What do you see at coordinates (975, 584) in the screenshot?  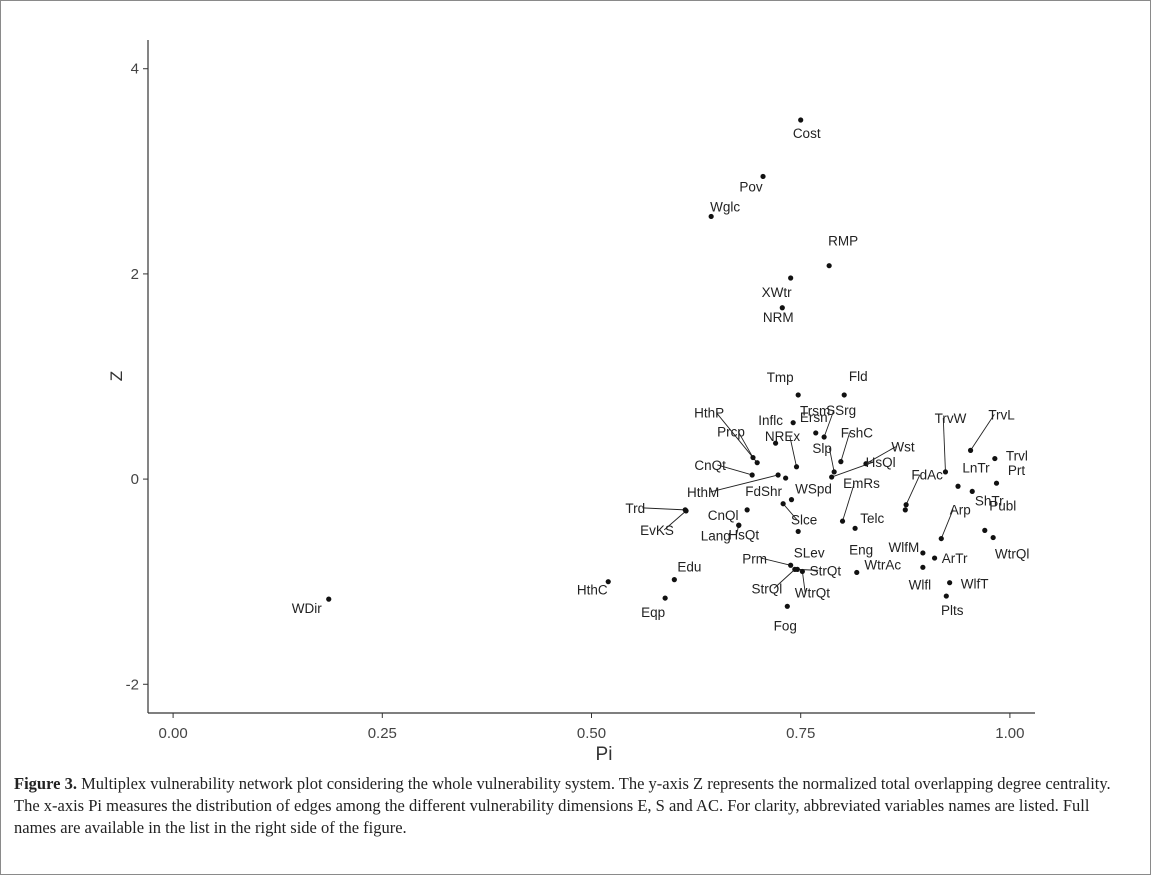 I see `point-label: WlfT` at bounding box center [975, 584].